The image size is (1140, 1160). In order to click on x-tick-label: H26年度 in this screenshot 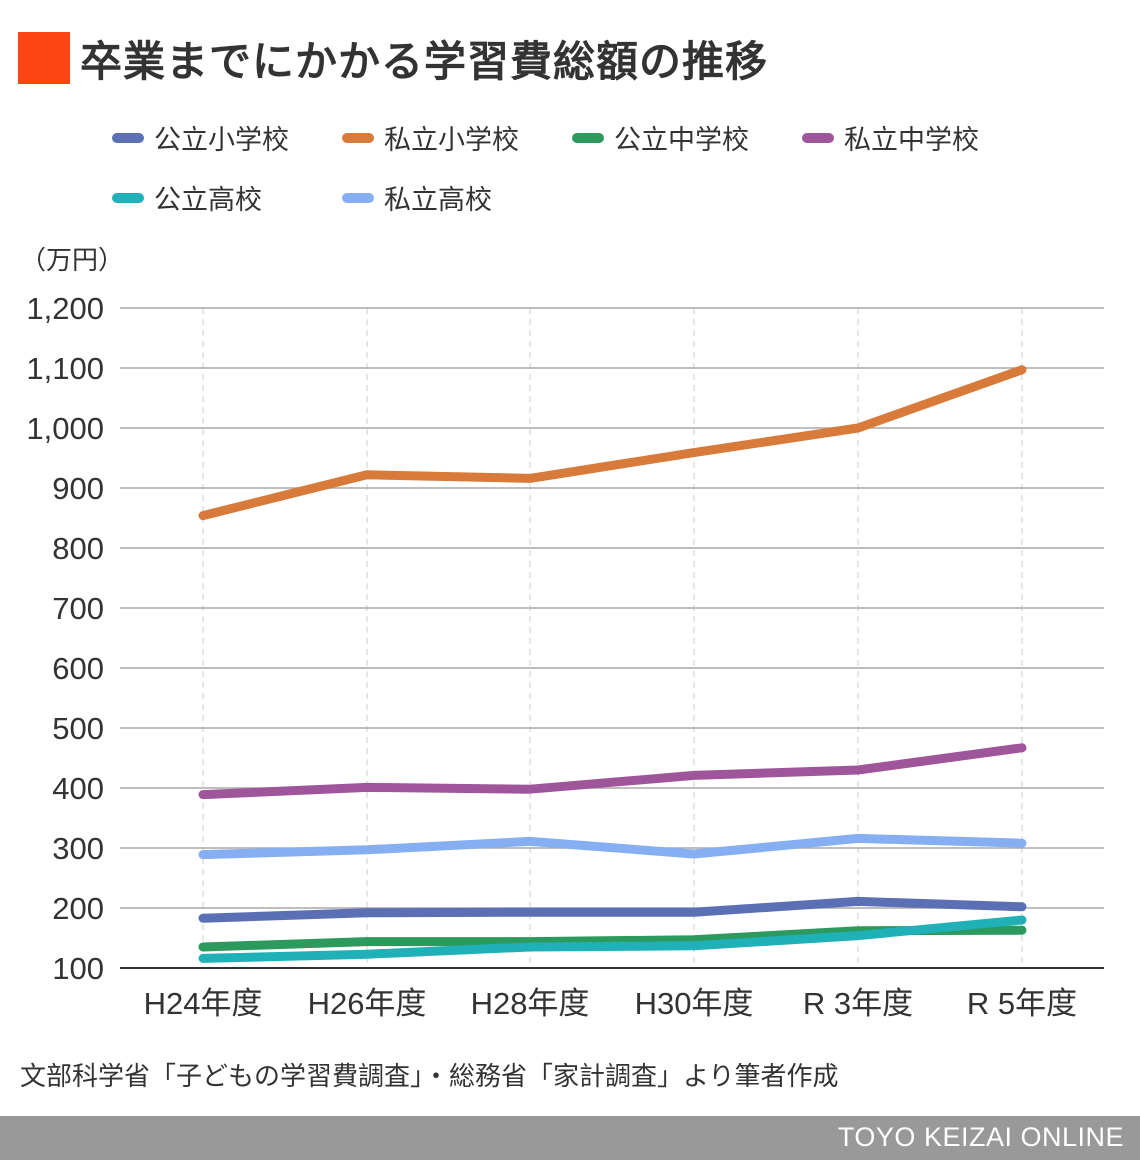, I will do `click(367, 1003)`.